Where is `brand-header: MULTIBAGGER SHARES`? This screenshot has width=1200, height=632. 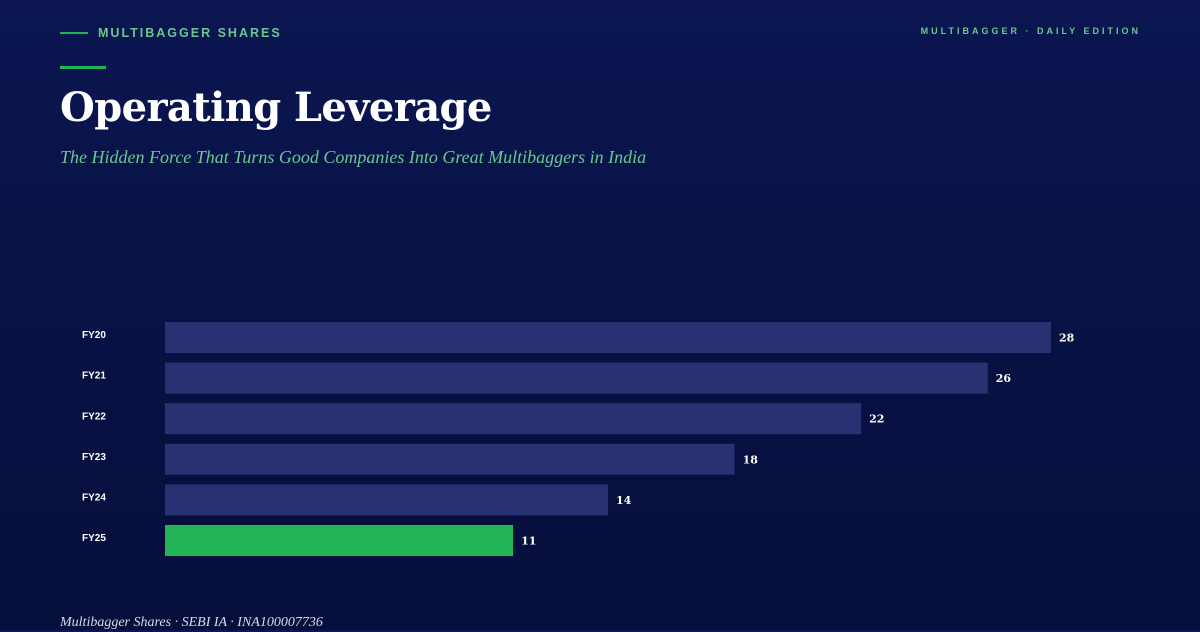 brand-header: MULTIBAGGER SHARES is located at coordinates (171, 33).